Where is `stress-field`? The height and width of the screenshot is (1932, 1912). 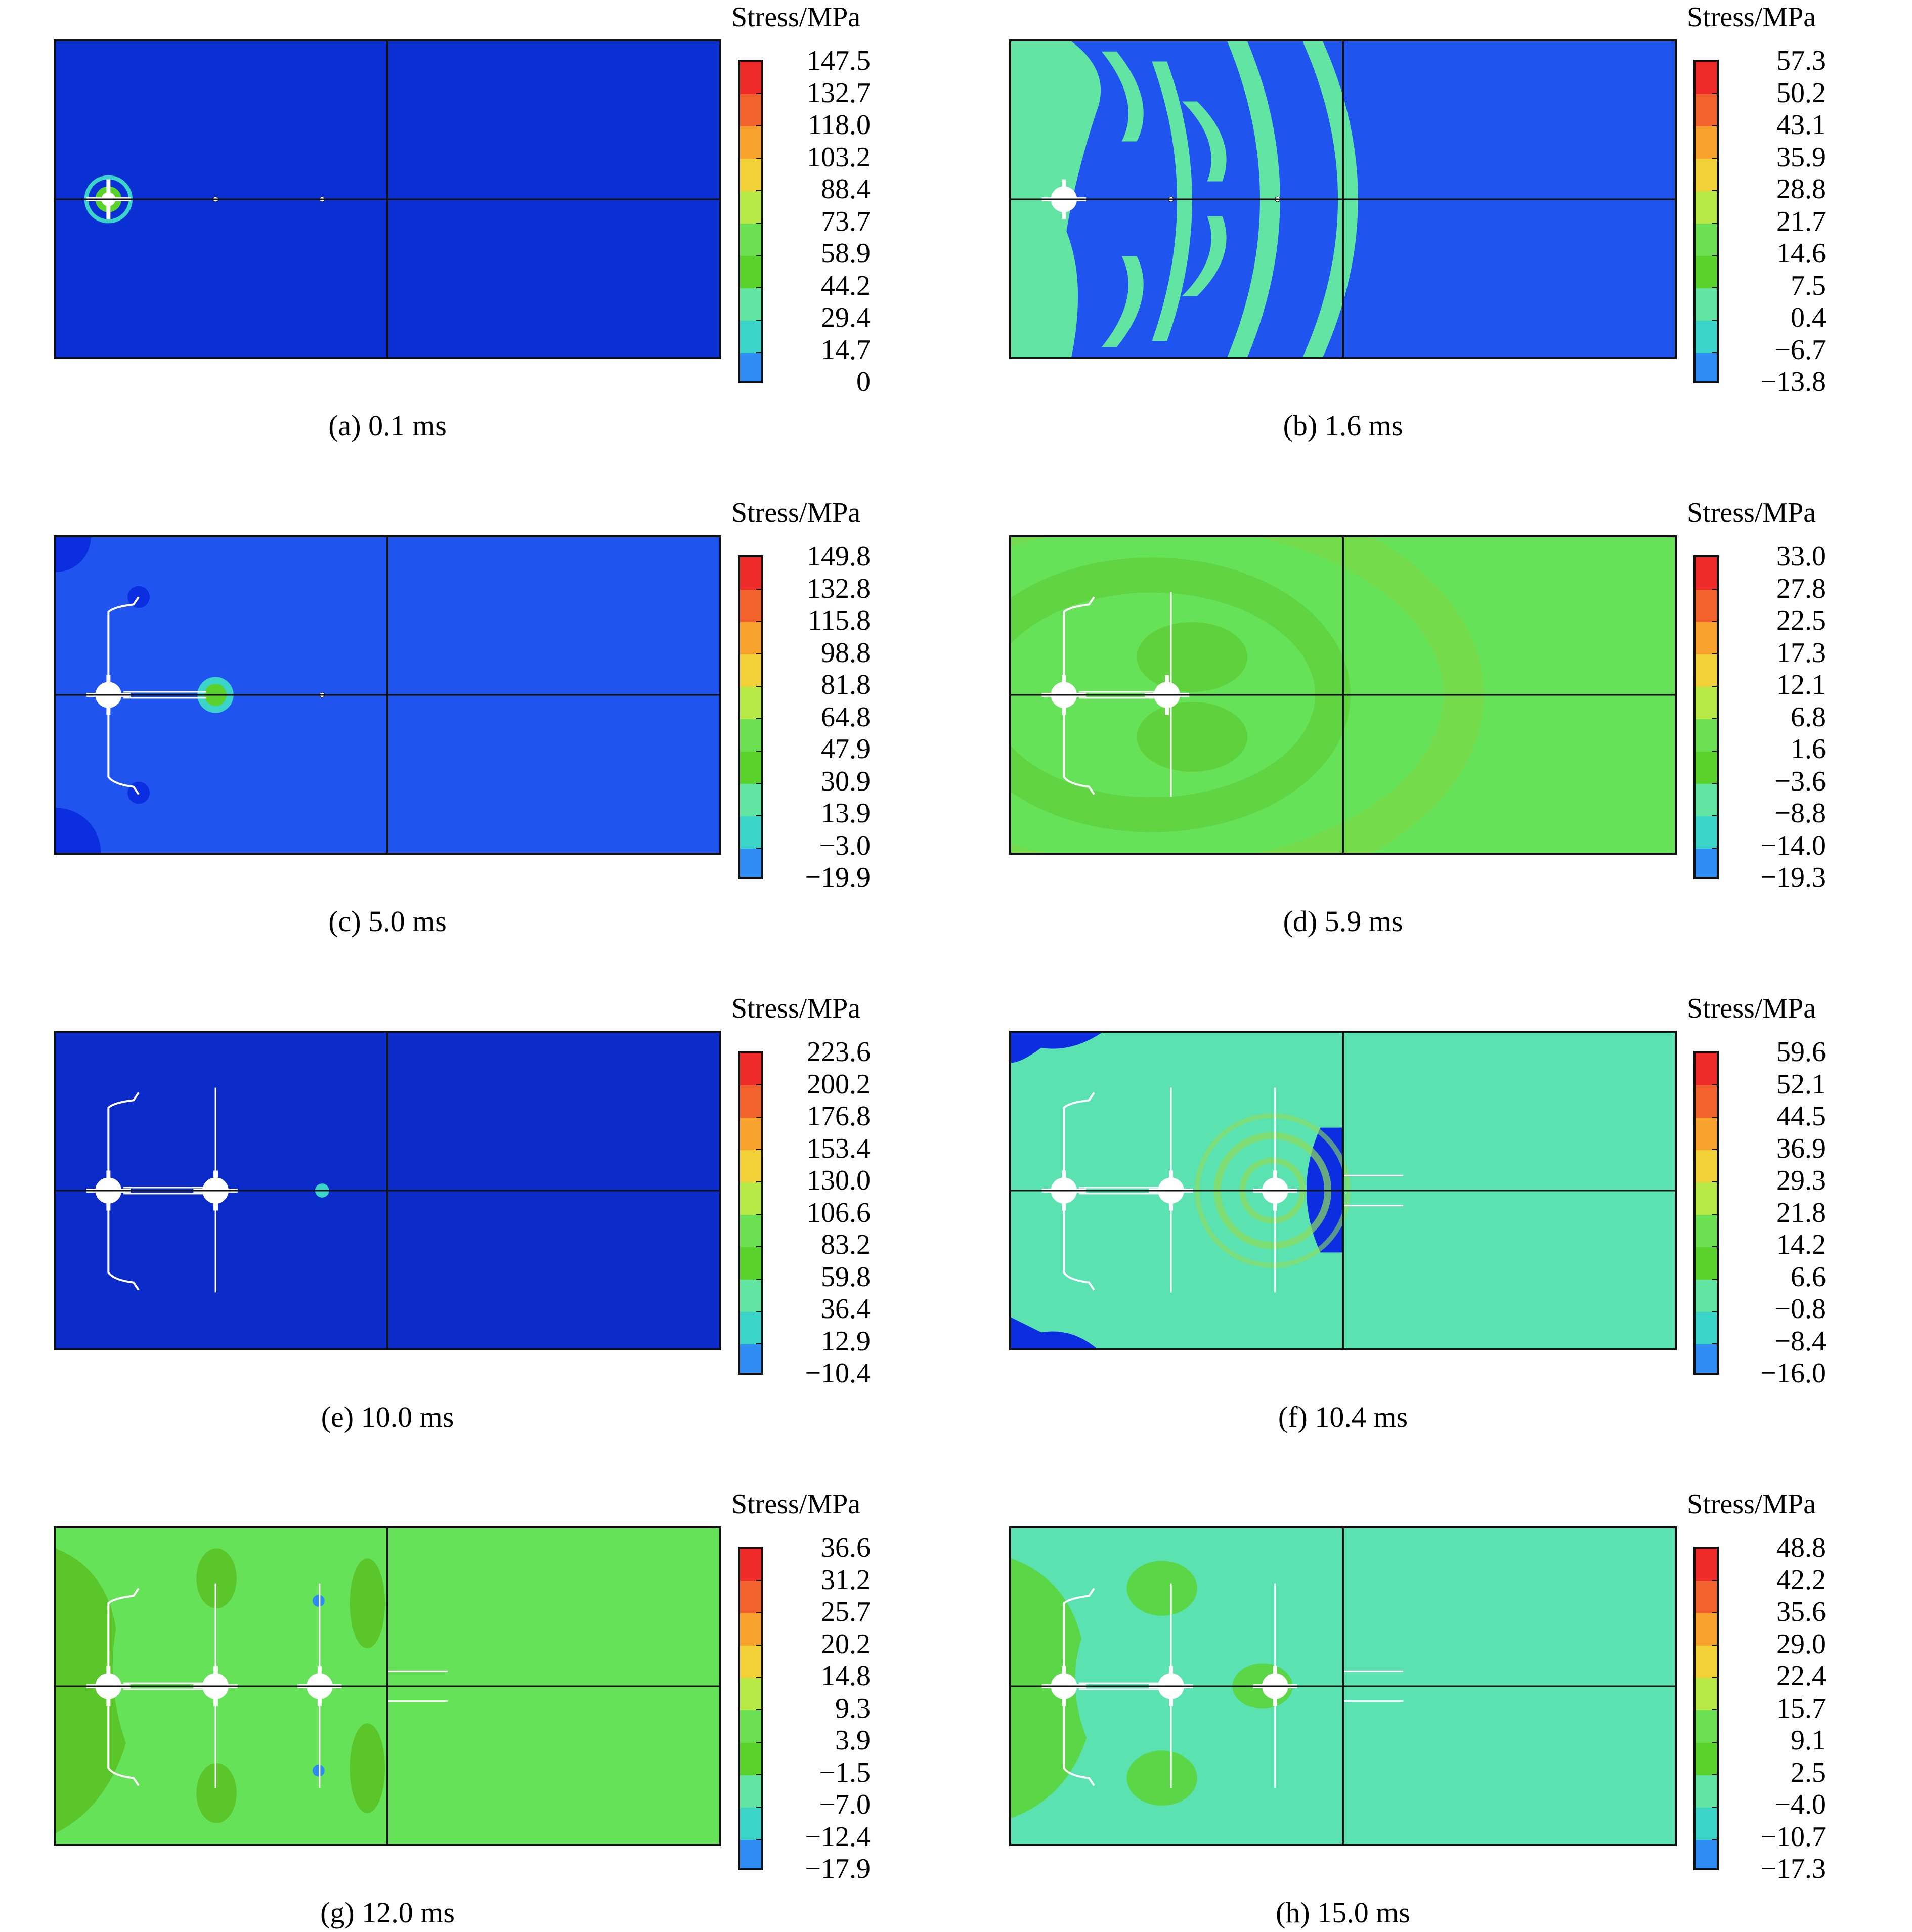 stress-field is located at coordinates (387, 695).